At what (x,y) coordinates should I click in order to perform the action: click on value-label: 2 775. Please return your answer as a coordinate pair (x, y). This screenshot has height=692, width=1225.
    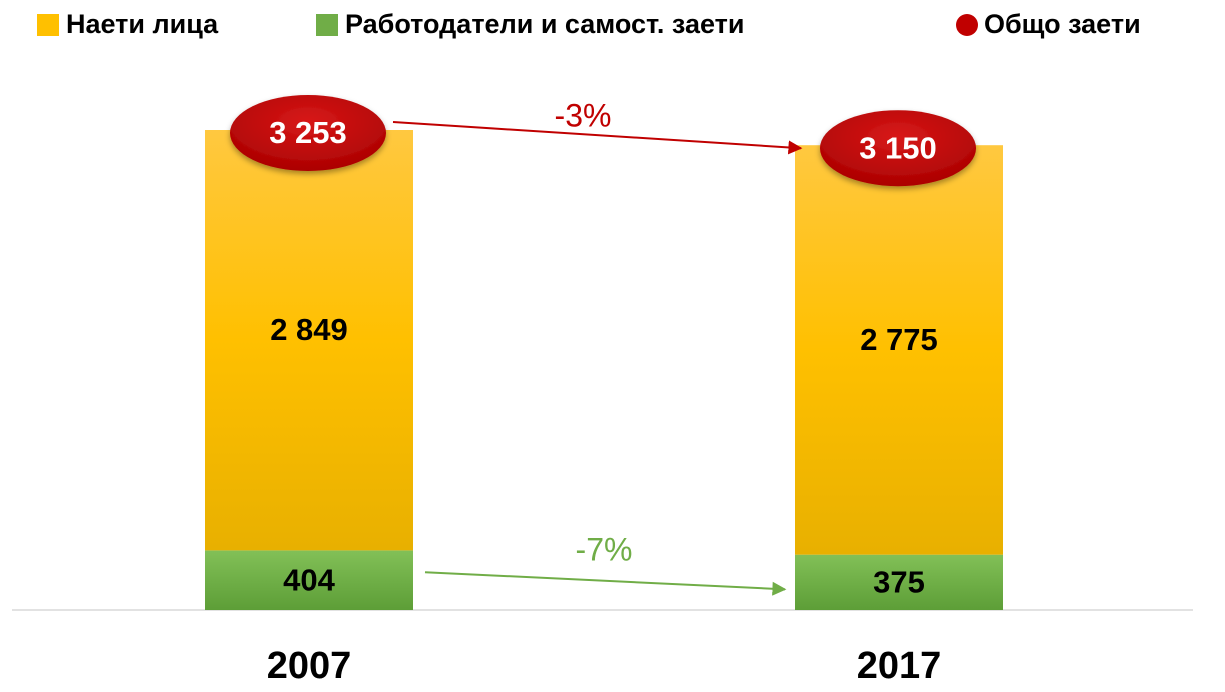
    Looking at the image, I should click on (899, 339).